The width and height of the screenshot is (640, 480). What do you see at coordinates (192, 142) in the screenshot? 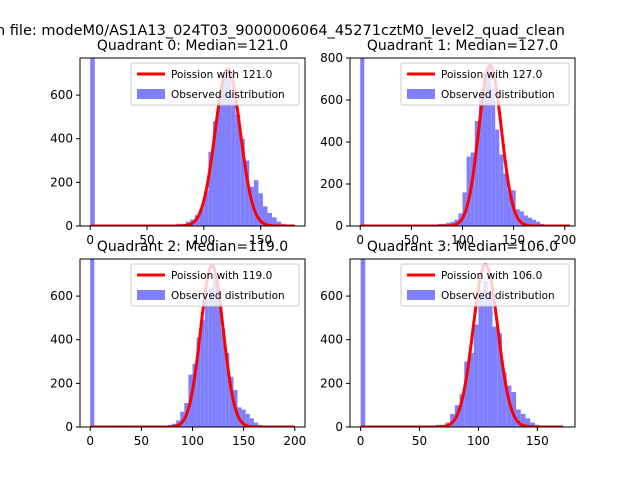
I see `axes-frame` at bounding box center [192, 142].